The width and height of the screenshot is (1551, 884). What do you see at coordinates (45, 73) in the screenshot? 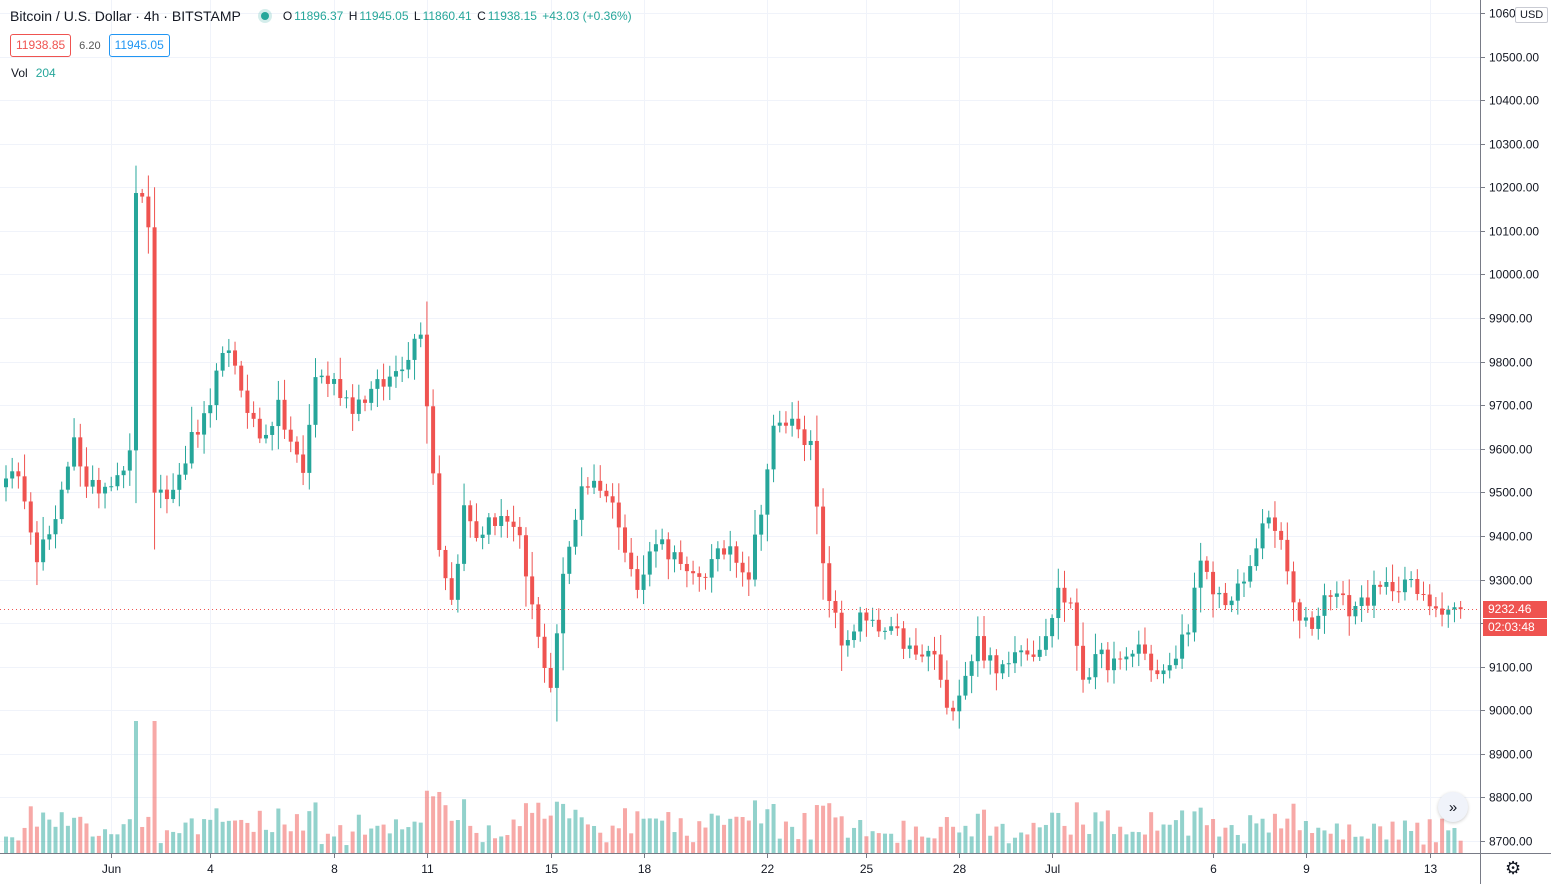
I see `volume-value: 204` at bounding box center [45, 73].